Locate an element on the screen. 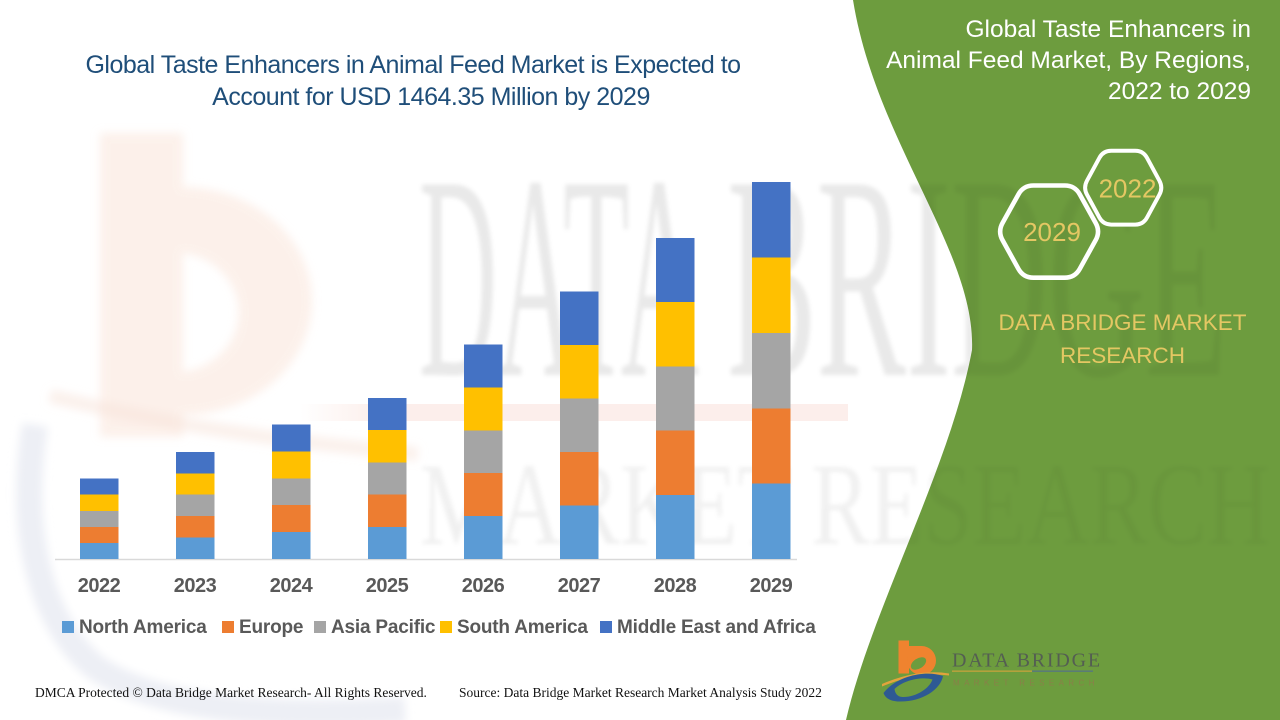 Image resolution: width=1280 pixels, height=720 pixels. svg-text: DATA BRIDGE is located at coordinates (1027, 661).